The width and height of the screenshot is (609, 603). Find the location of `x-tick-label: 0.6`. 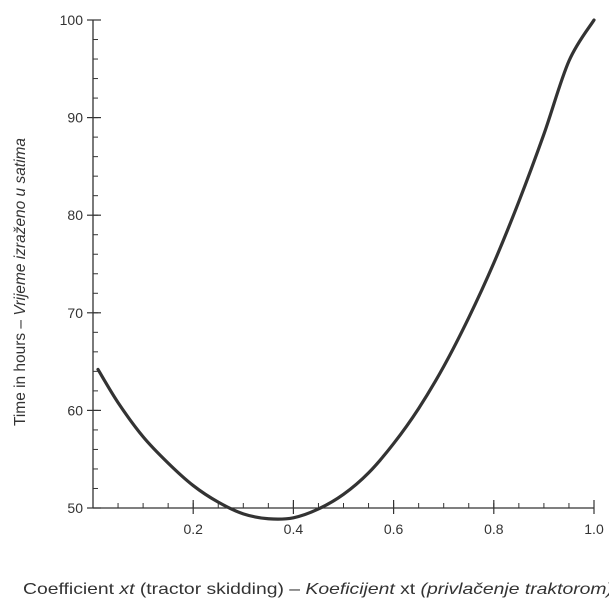

x-tick-label: 0.6 is located at coordinates (394, 529).